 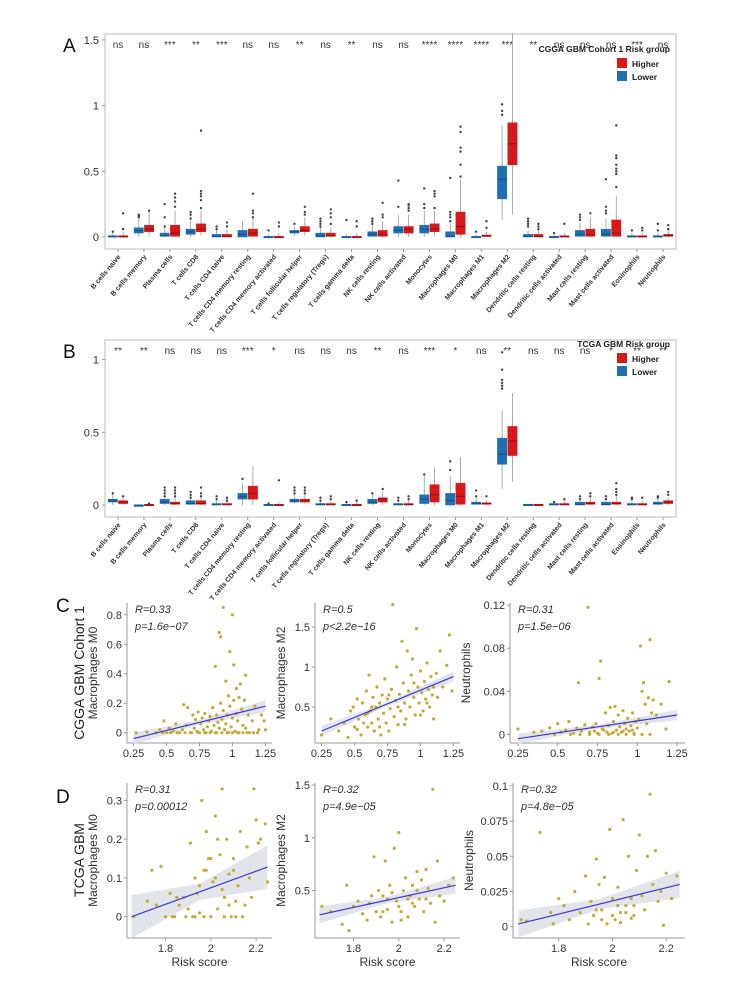 I want to click on x-tick-label: 2.2, so click(x=255, y=949).